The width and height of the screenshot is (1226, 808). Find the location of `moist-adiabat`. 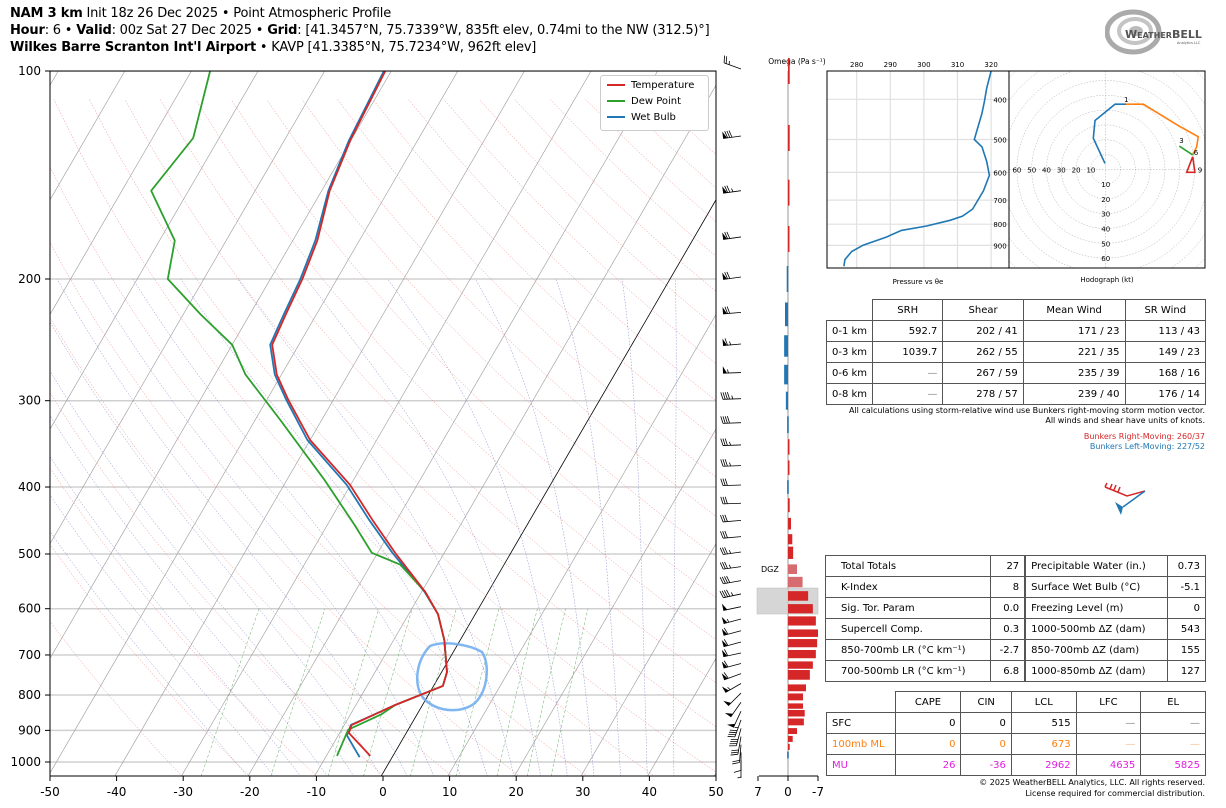

moist-adiabat is located at coordinates (634, 527).